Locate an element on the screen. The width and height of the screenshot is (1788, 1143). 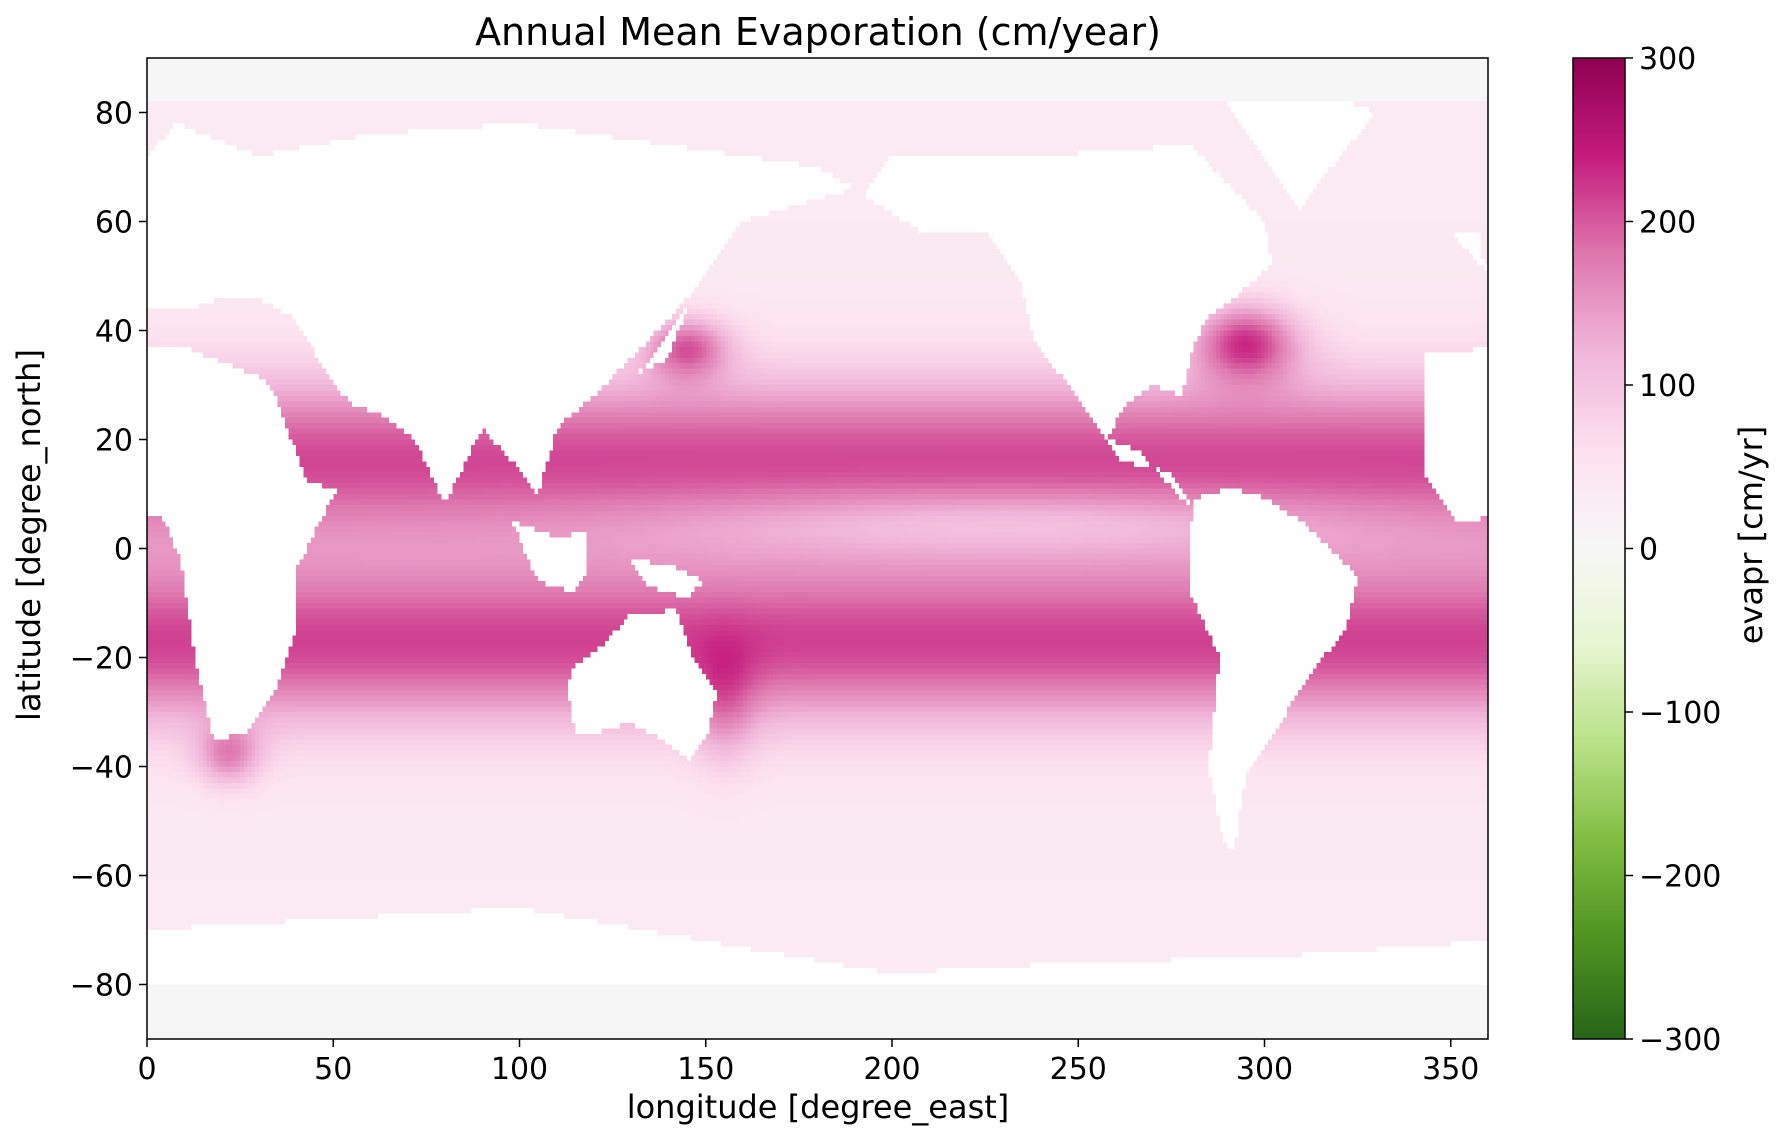
colorbar-label: evapr [cm/yr] is located at coordinates (1751, 535).